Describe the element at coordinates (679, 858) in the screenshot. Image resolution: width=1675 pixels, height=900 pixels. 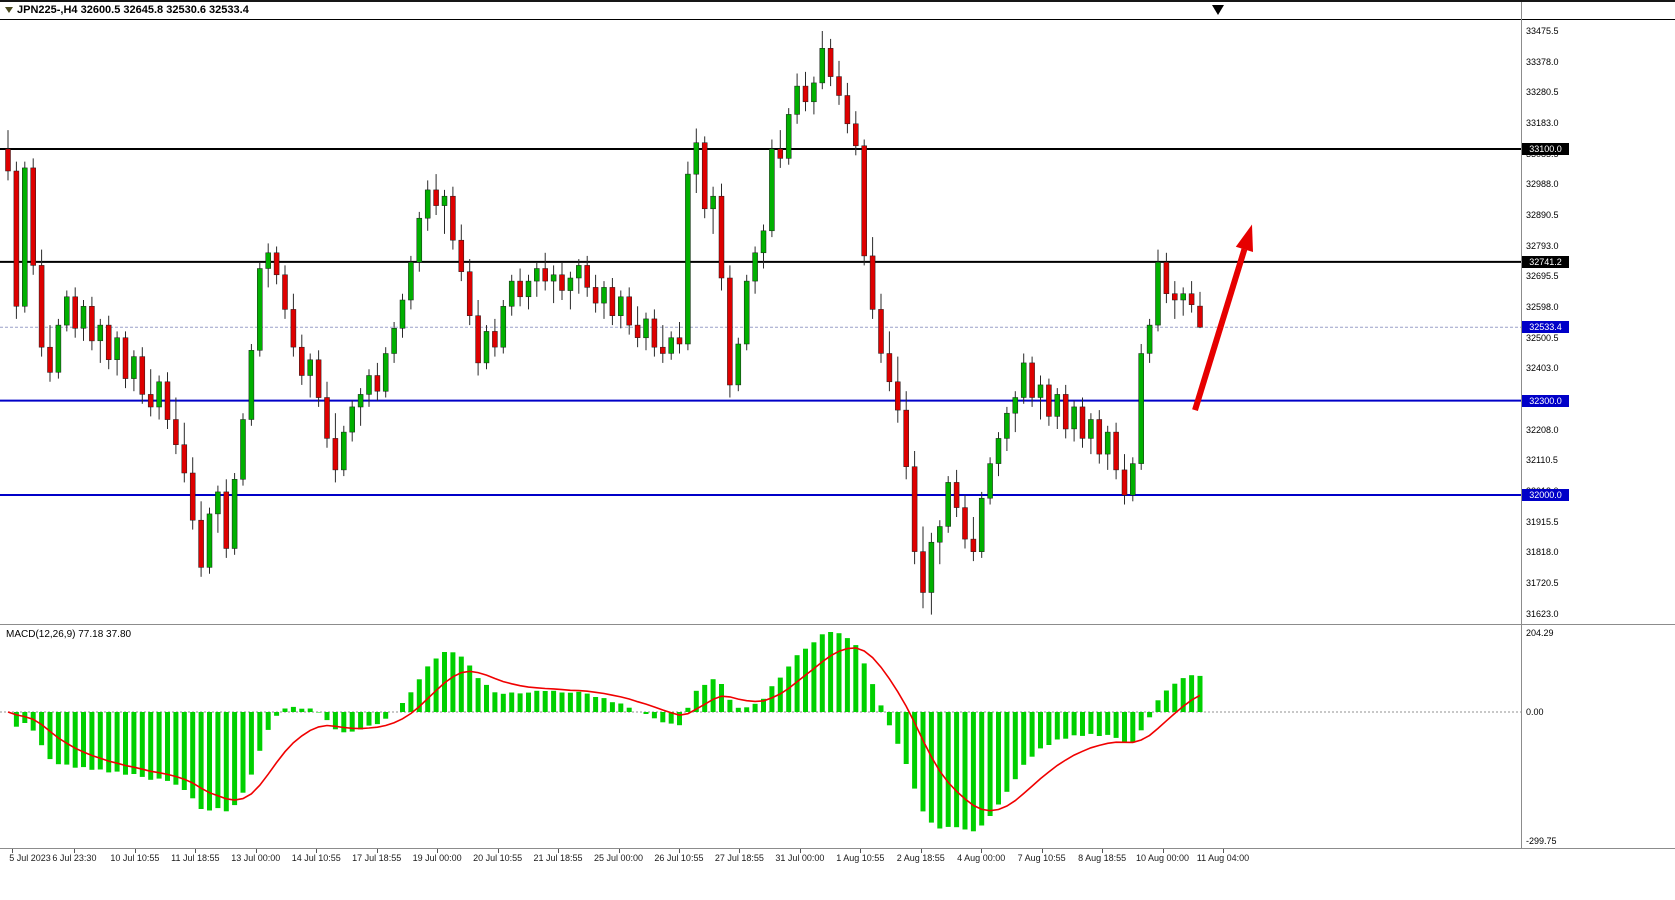
I see `time-label: 26 Jul 10:55` at that location.